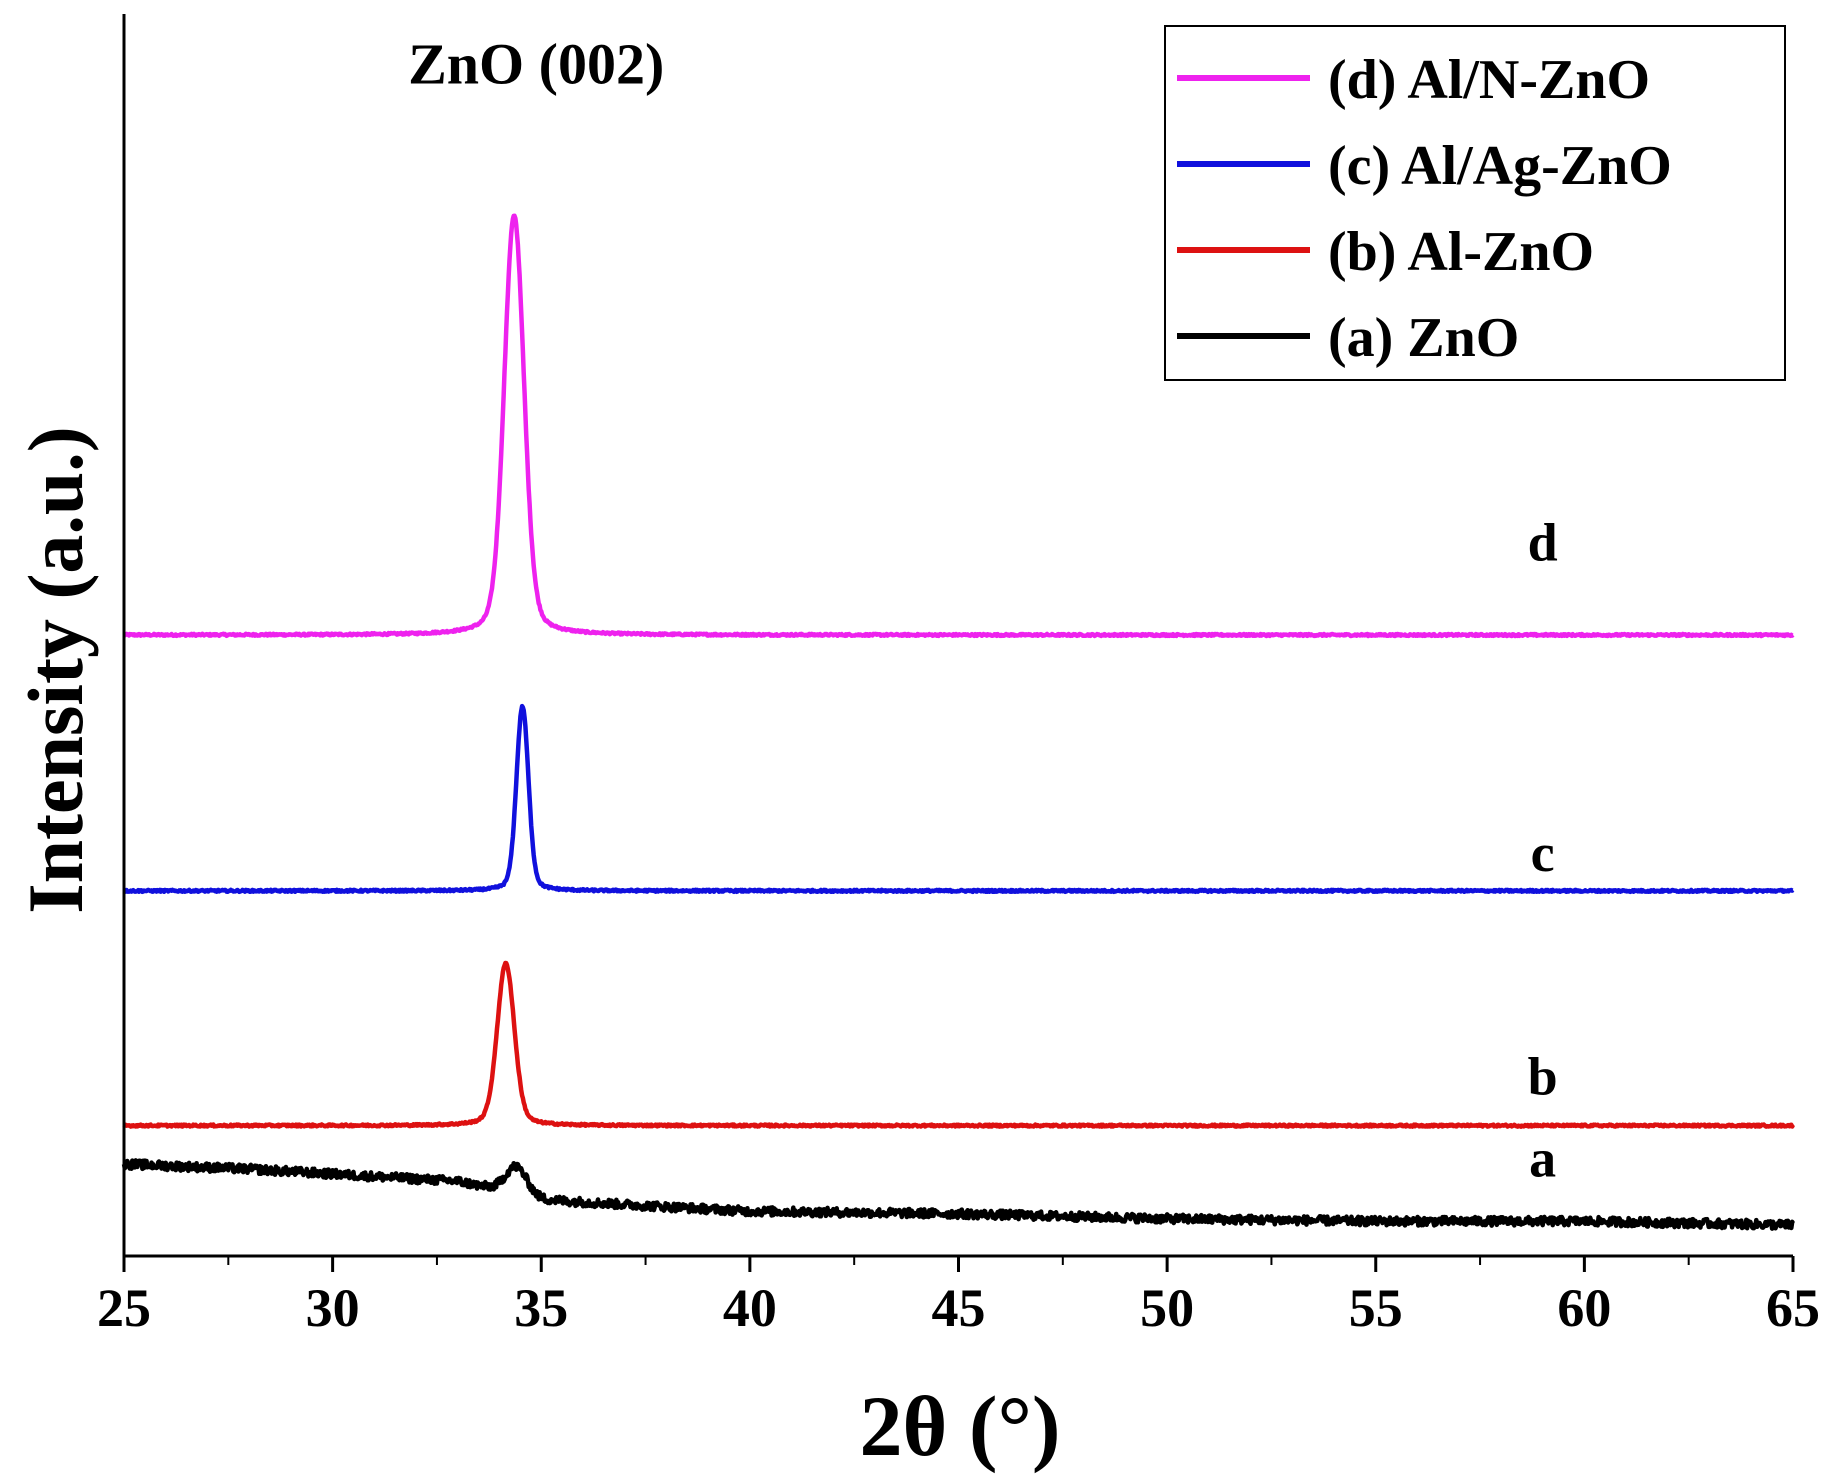 This screenshot has height=1476, width=1847. Describe the element at coordinates (958, 799) in the screenshot. I see `series-line-c` at that location.